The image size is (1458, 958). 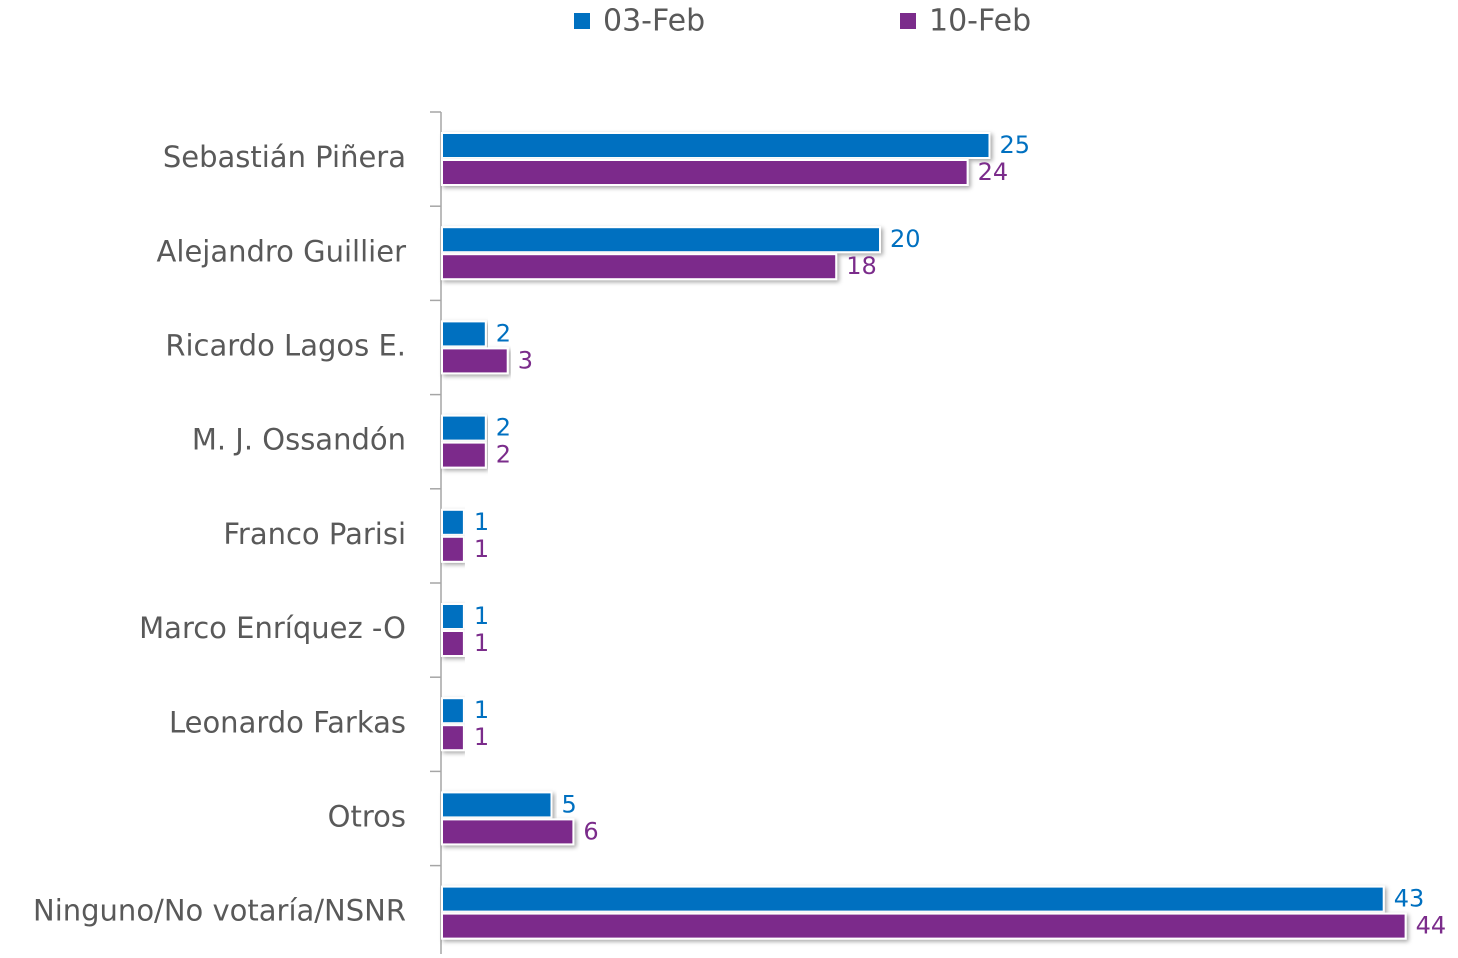 What do you see at coordinates (367, 817) in the screenshot?
I see `category-label: Otros` at bounding box center [367, 817].